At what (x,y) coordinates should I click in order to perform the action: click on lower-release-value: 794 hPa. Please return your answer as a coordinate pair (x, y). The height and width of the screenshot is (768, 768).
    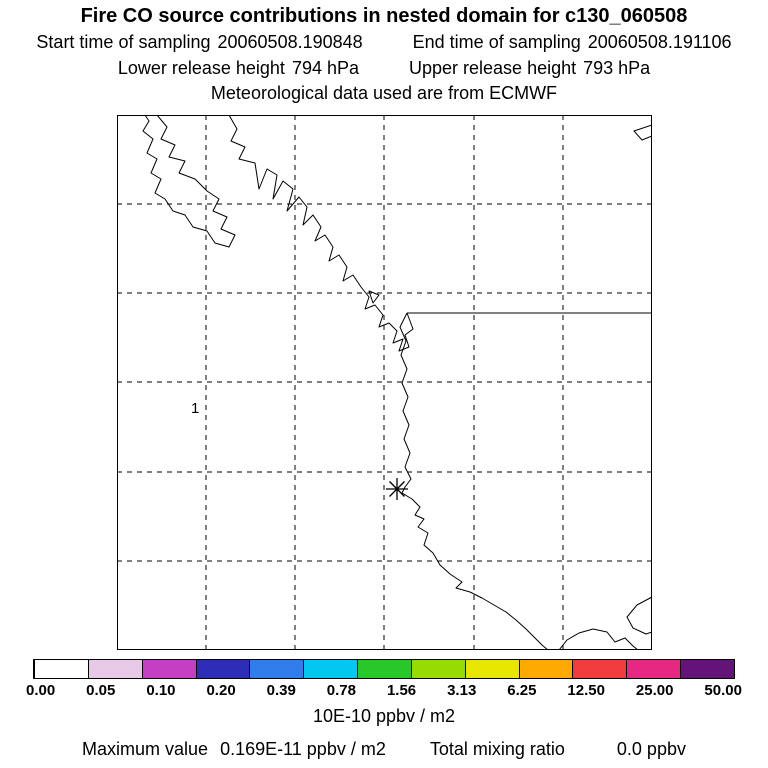
    Looking at the image, I should click on (325, 67).